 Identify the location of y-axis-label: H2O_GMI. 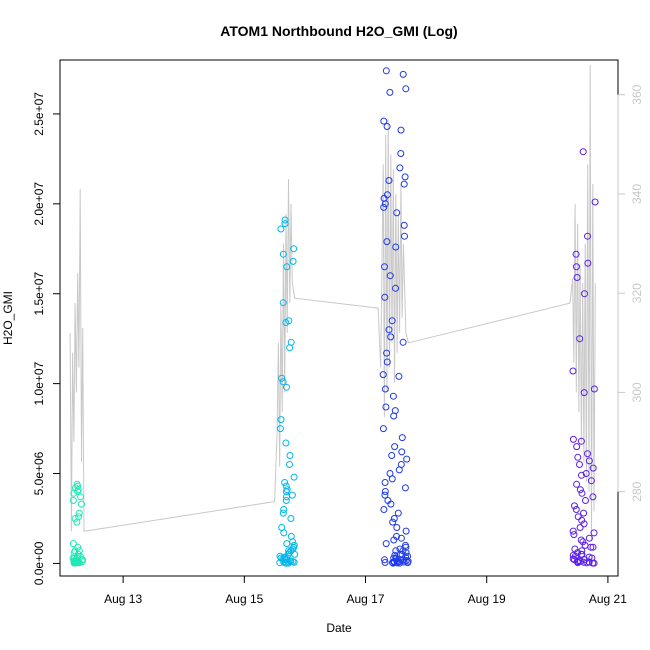
(8, 318).